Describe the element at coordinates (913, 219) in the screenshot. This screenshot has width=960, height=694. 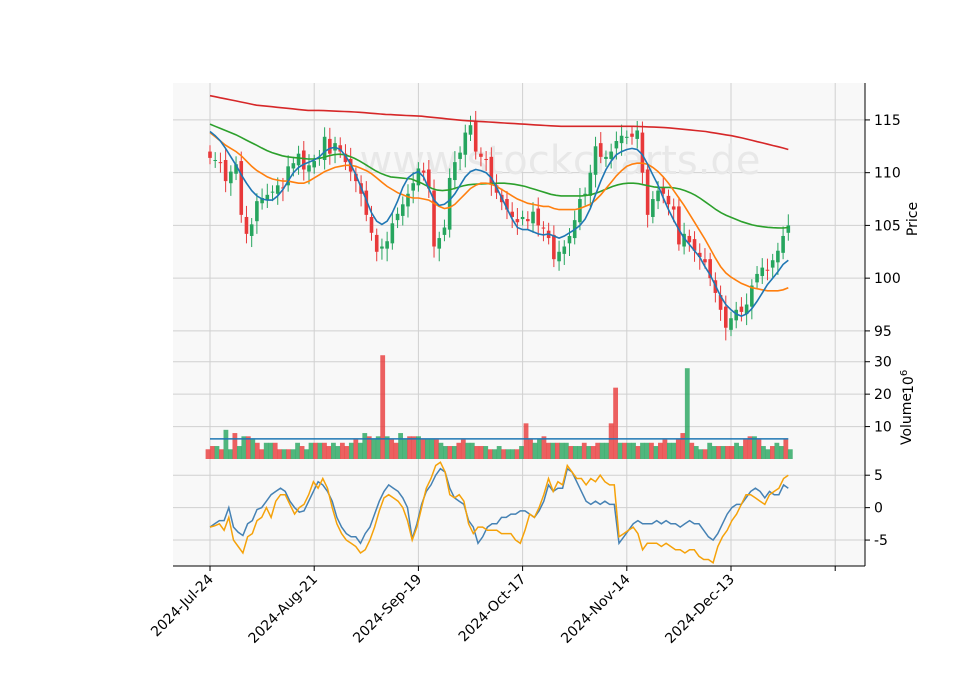
I see `price-axis-label: Price` at that location.